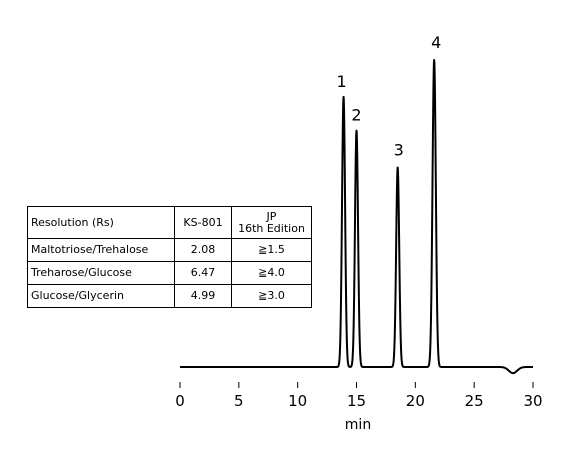  I want to click on header-resolution: Resolution (Rs), so click(101, 222).